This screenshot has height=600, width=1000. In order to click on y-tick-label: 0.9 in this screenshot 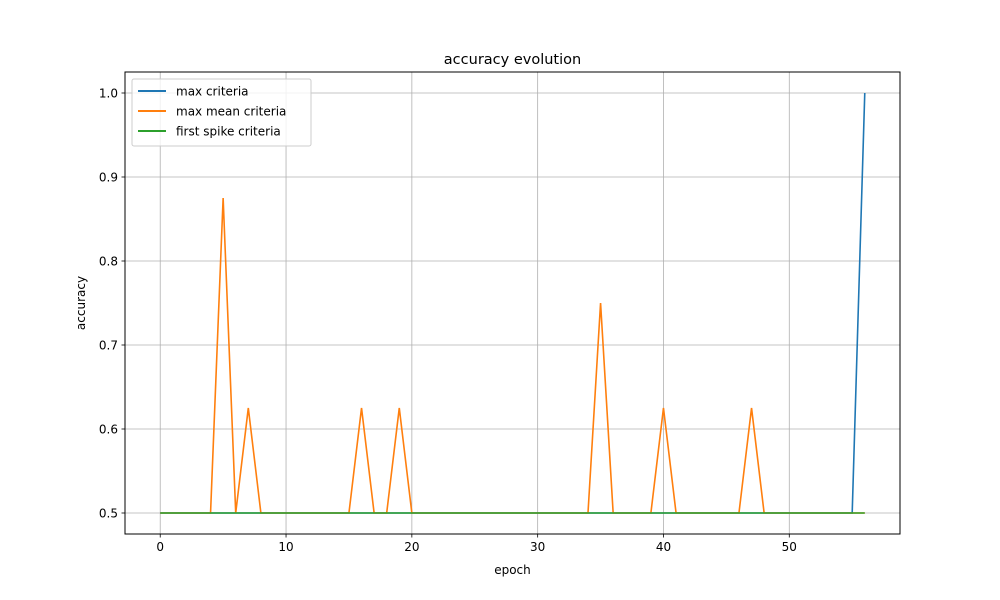, I will do `click(108, 178)`.